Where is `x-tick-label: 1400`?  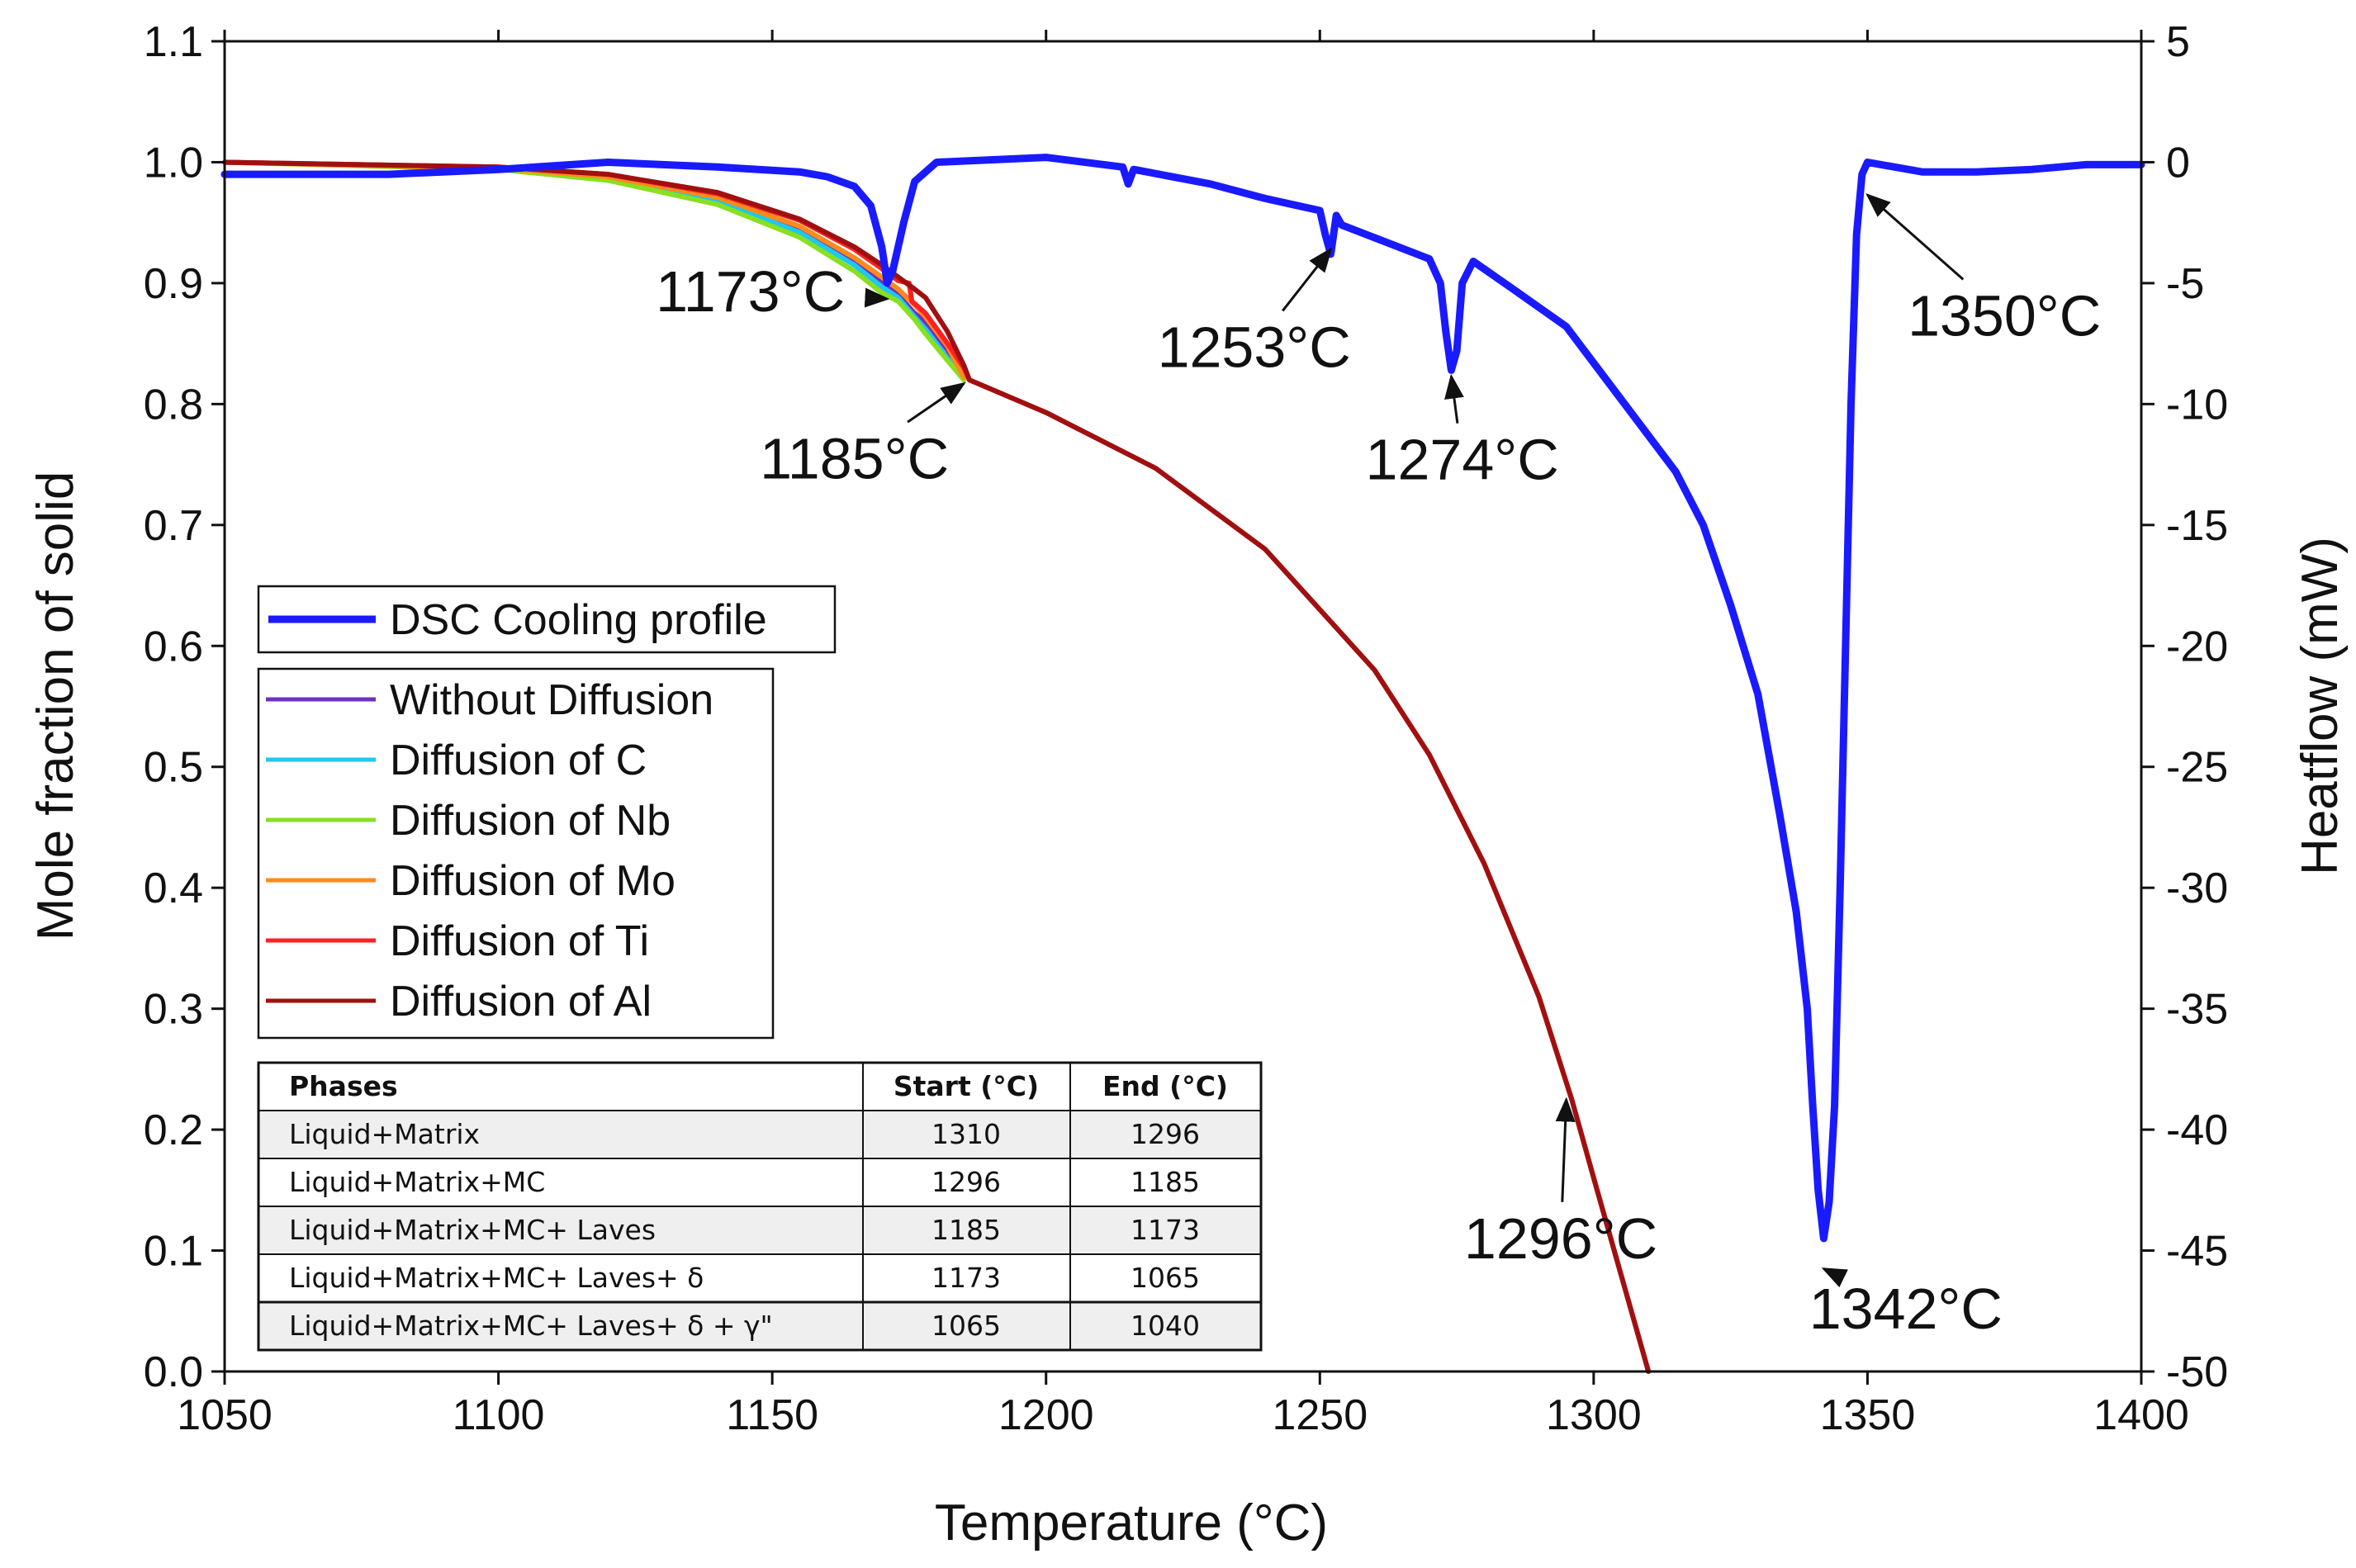 x-tick-label: 1400 is located at coordinates (2141, 1415).